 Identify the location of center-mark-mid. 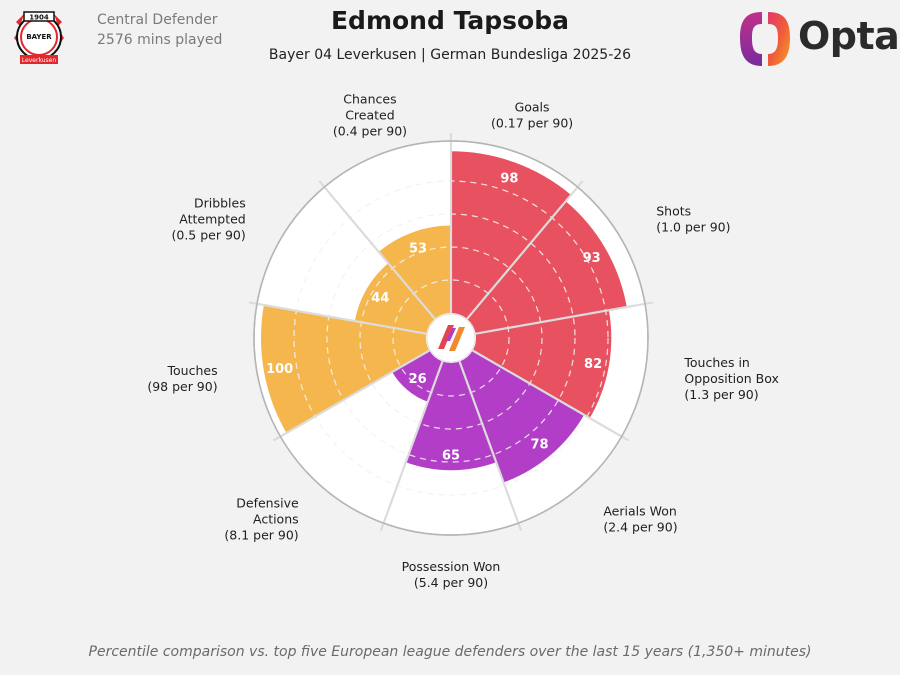
(451, 334).